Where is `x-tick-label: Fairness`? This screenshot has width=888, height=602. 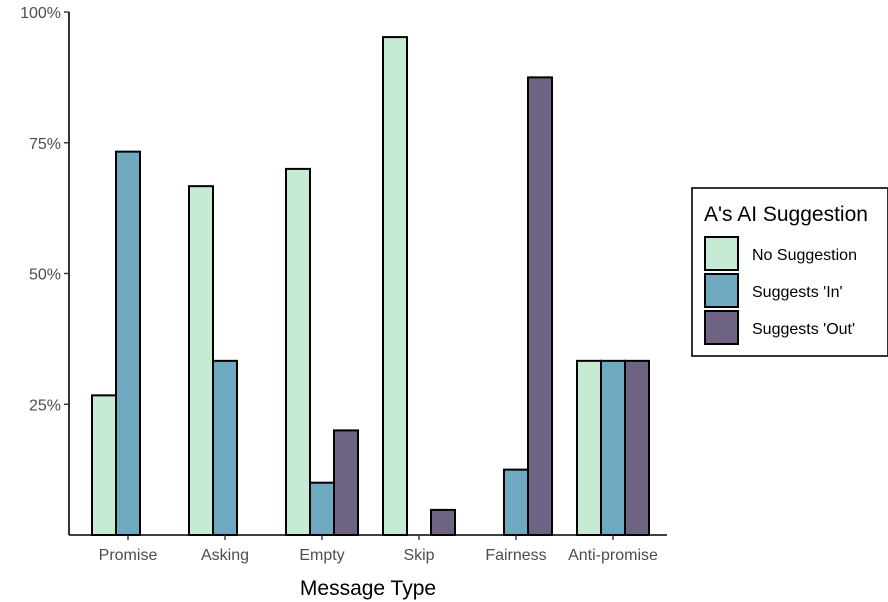
x-tick-label: Fairness is located at coordinates (515, 555).